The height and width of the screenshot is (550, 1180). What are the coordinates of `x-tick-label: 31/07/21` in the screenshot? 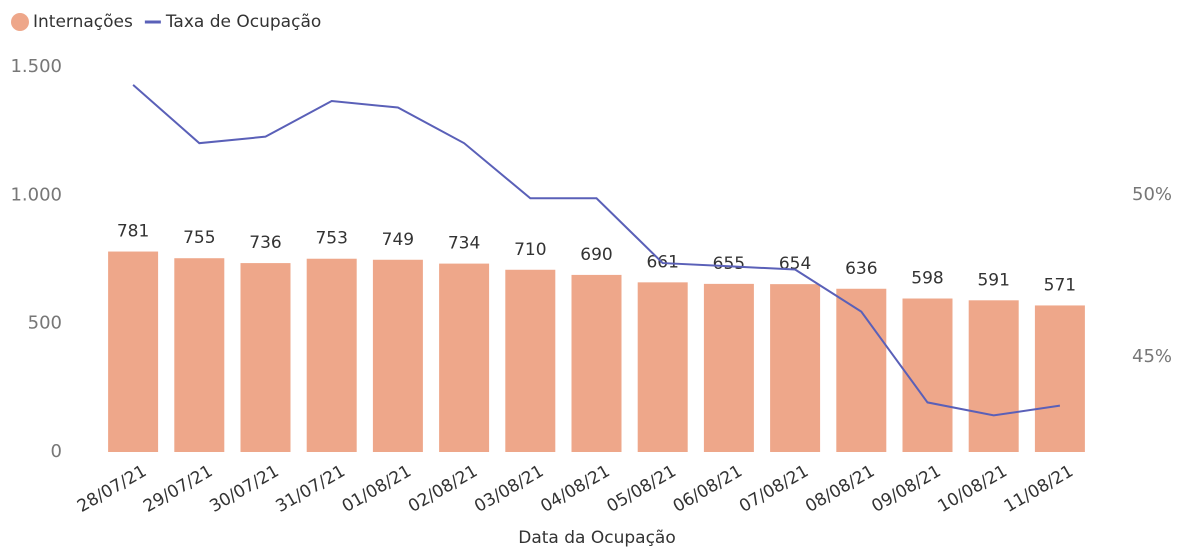 It's located at (311, 489).